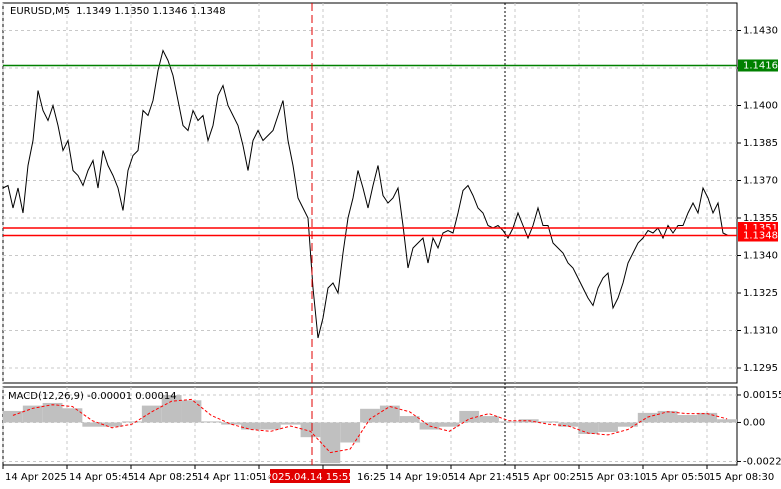  What do you see at coordinates (760, 143) in the screenshot?
I see `y-tick-label: 1.1385` at bounding box center [760, 143].